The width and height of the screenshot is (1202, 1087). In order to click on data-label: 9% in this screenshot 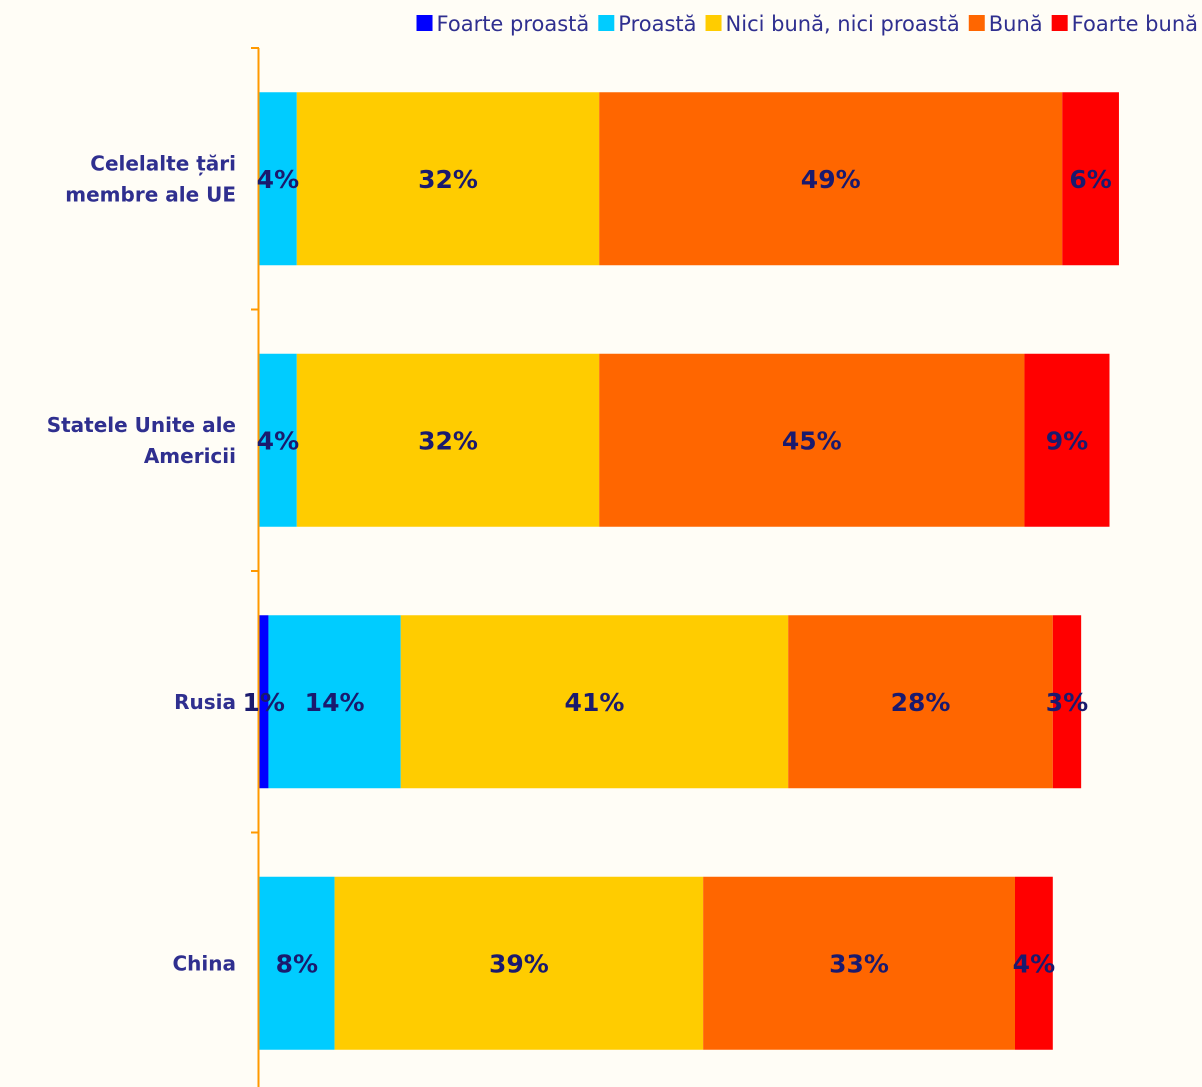, I will do `click(1067, 440)`.